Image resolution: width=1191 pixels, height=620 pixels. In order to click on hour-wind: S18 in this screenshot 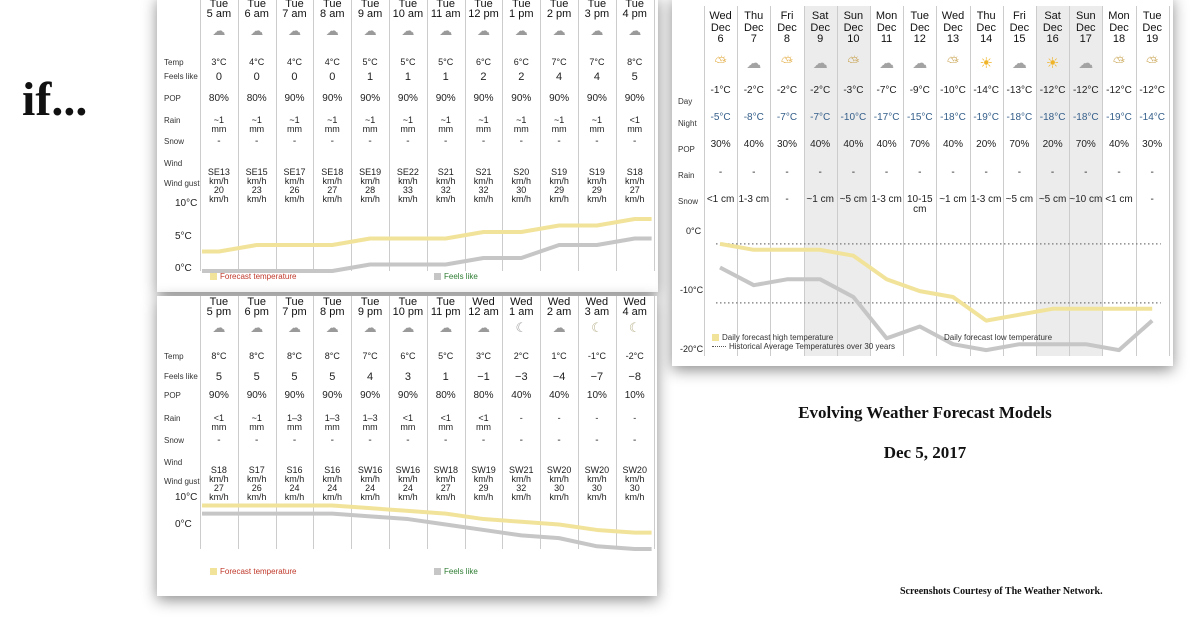, I will do `click(634, 172)`.